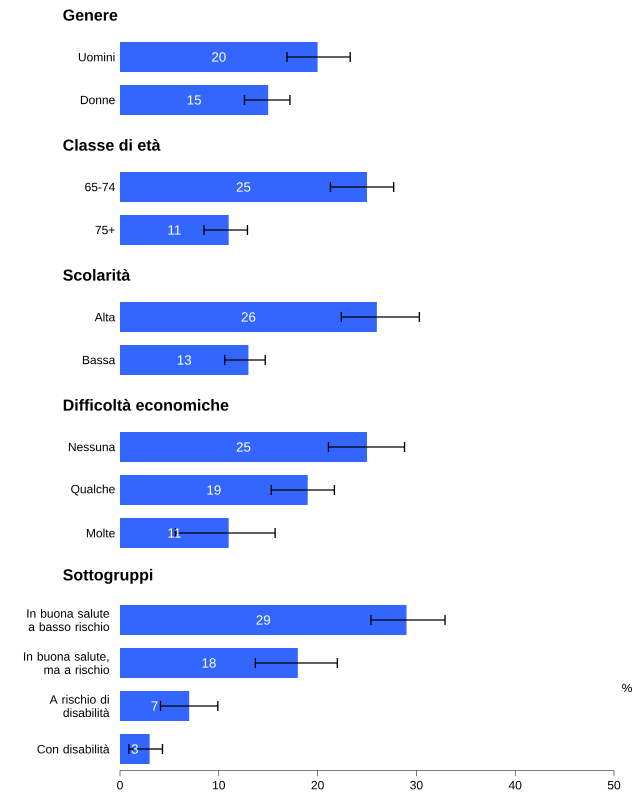 The height and width of the screenshot is (806, 641). What do you see at coordinates (105, 230) in the screenshot?
I see `y-tick-label: 75+` at bounding box center [105, 230].